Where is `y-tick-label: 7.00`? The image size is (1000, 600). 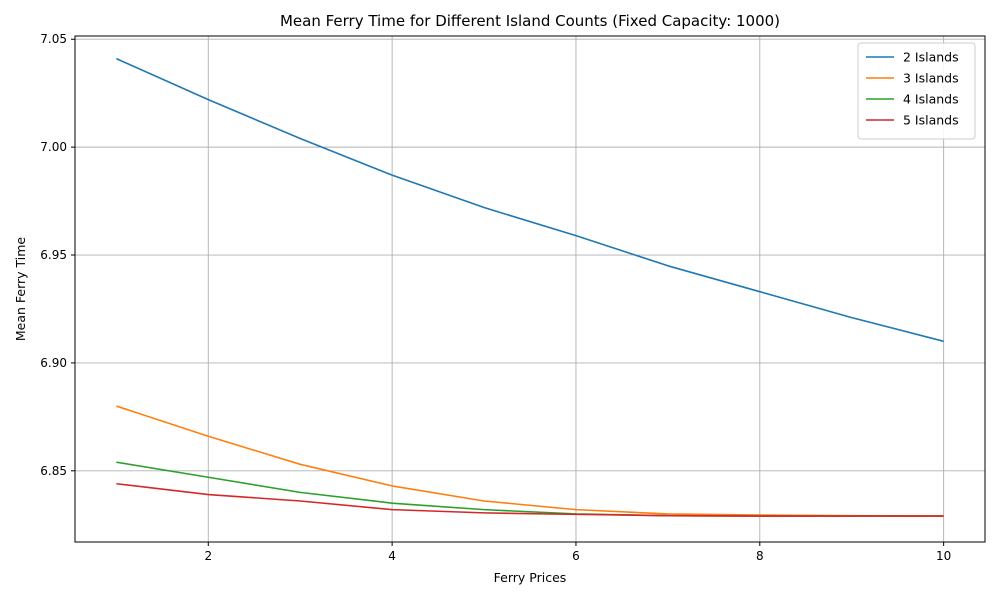
y-tick-label: 7.00 is located at coordinates (53, 147).